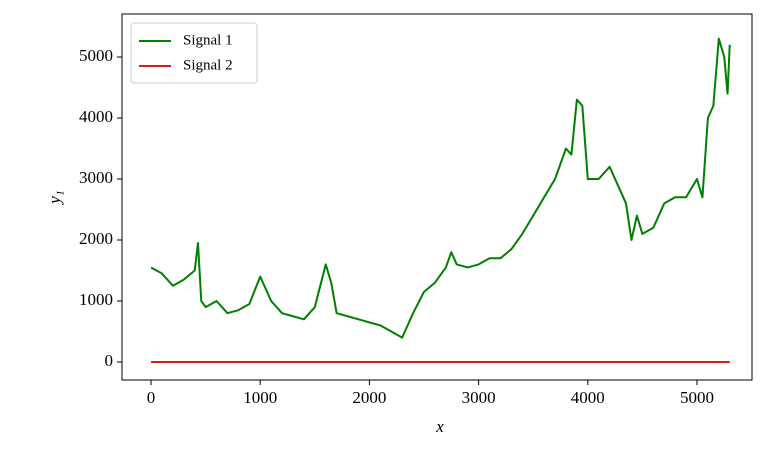 Image resolution: width=768 pixels, height=474 pixels. I want to click on x-tick-label: 2000, so click(369, 397).